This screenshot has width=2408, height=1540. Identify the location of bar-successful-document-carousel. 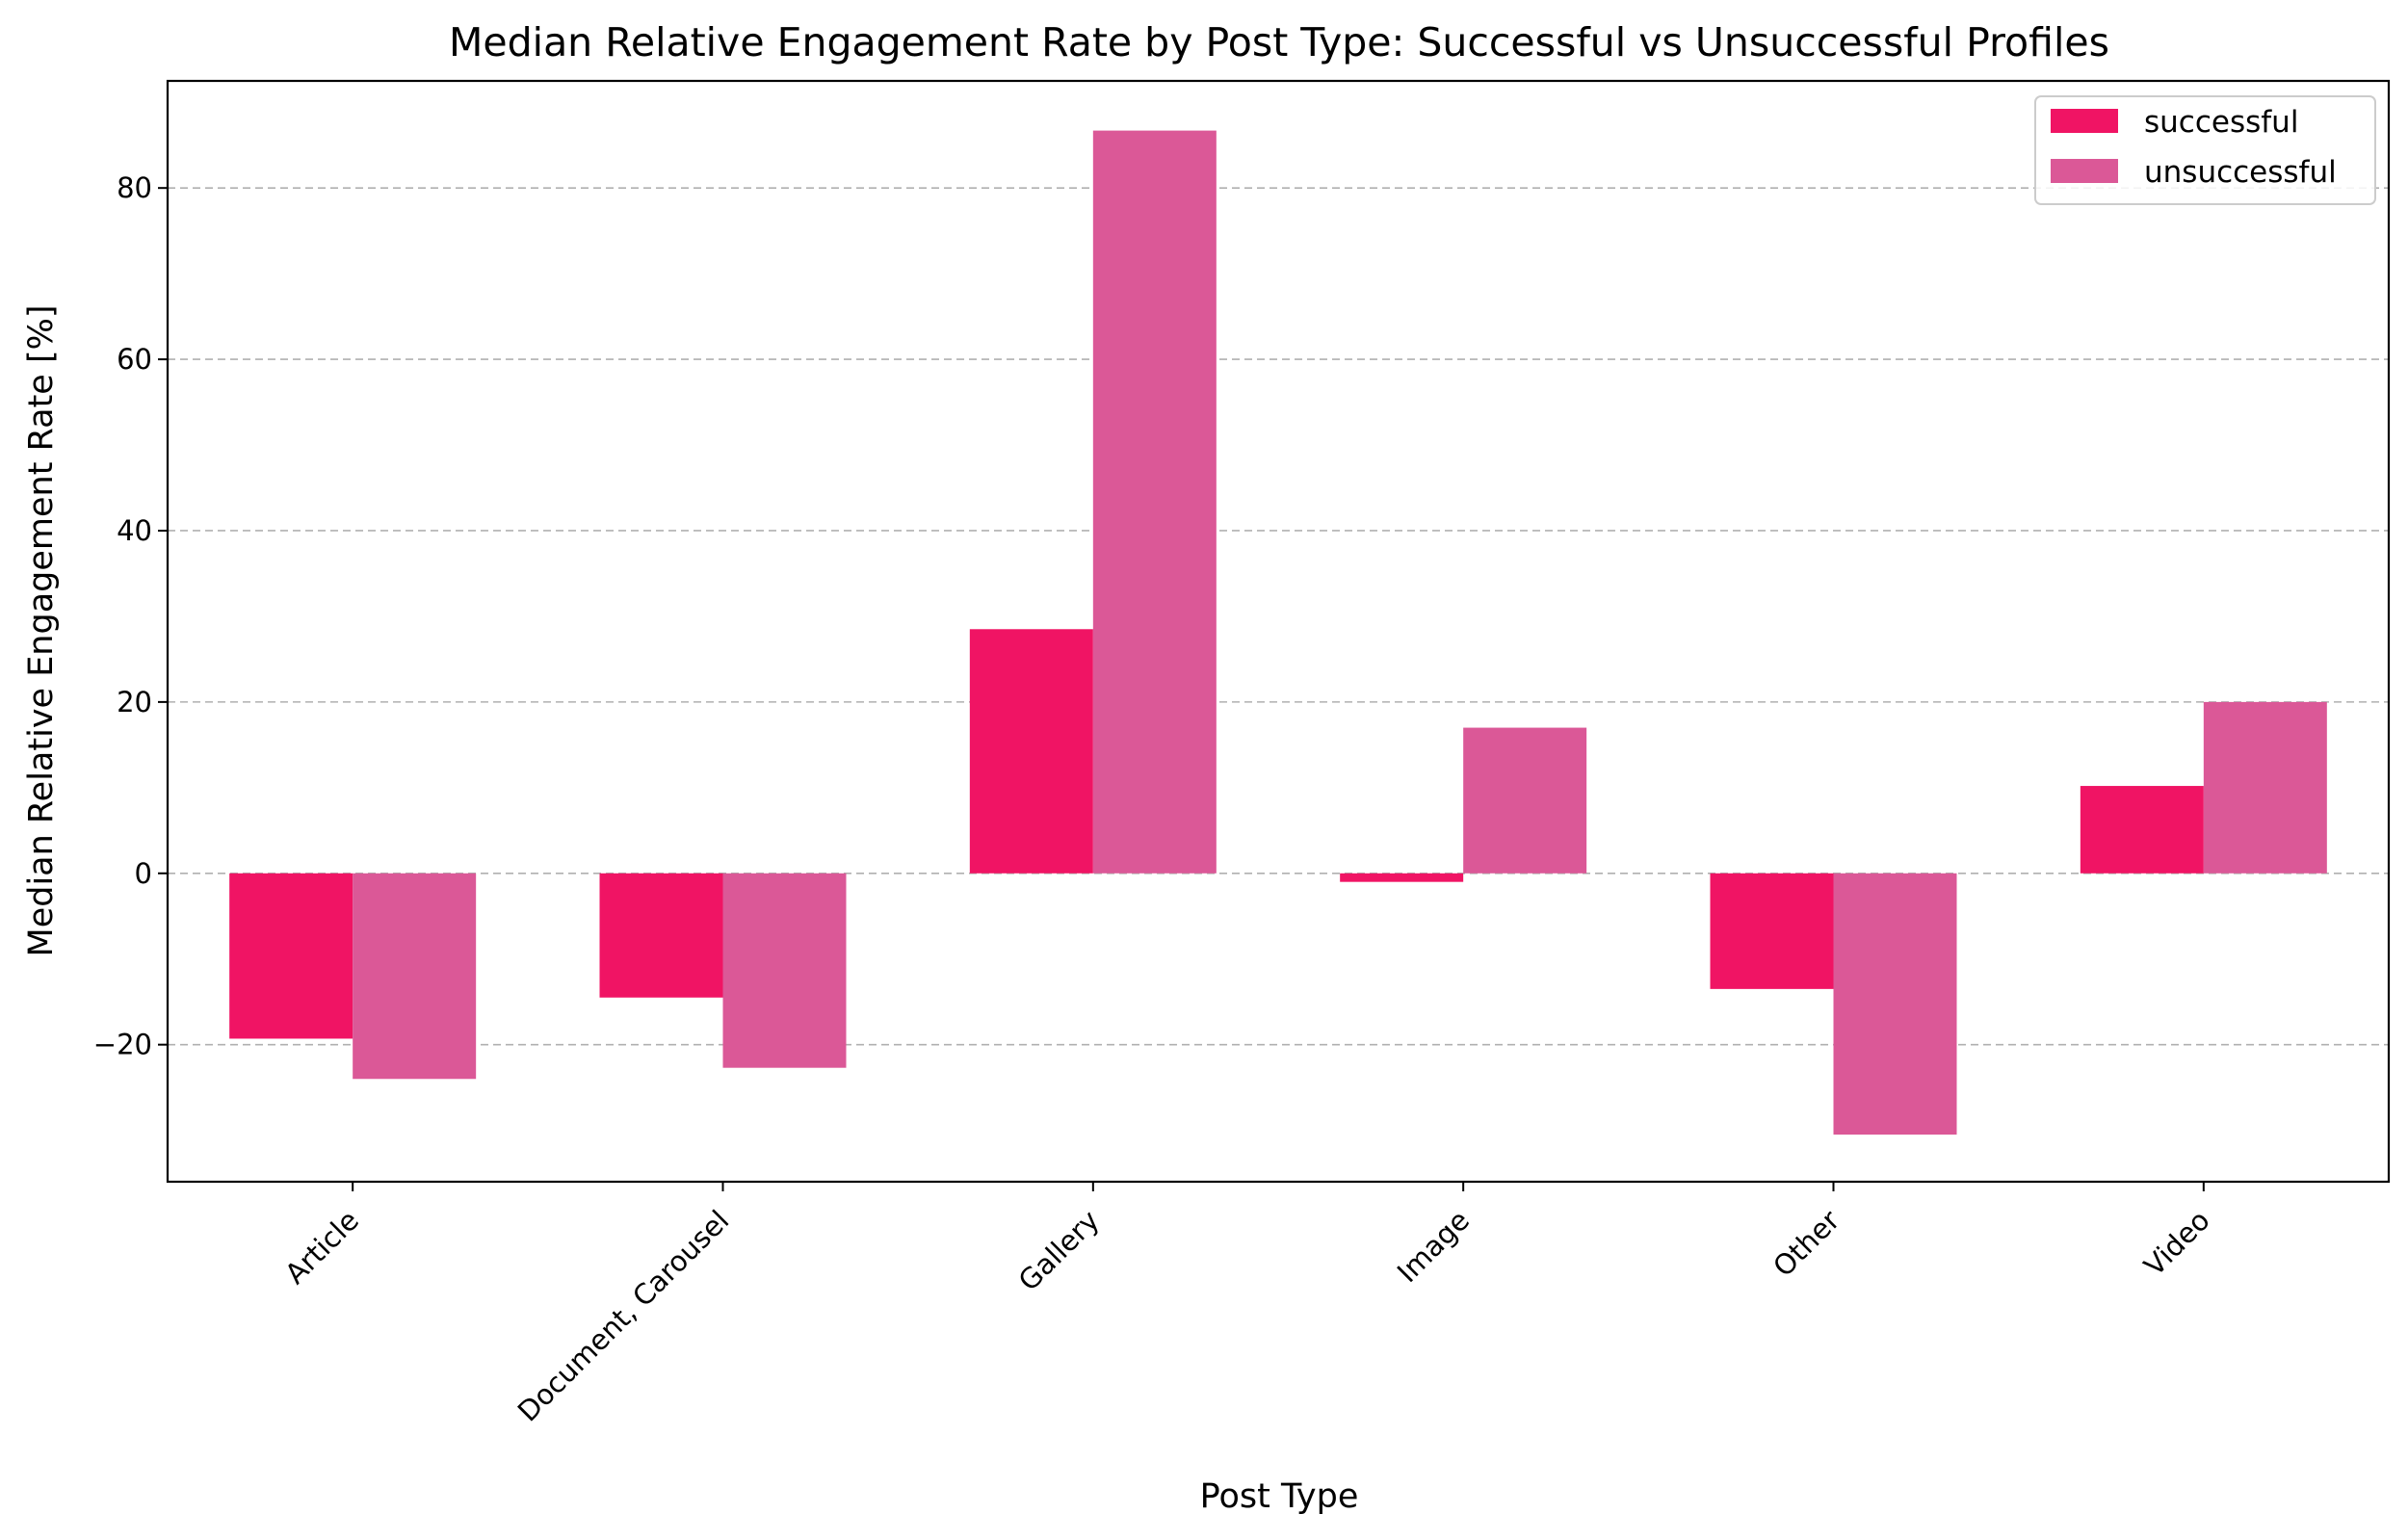
(661, 935).